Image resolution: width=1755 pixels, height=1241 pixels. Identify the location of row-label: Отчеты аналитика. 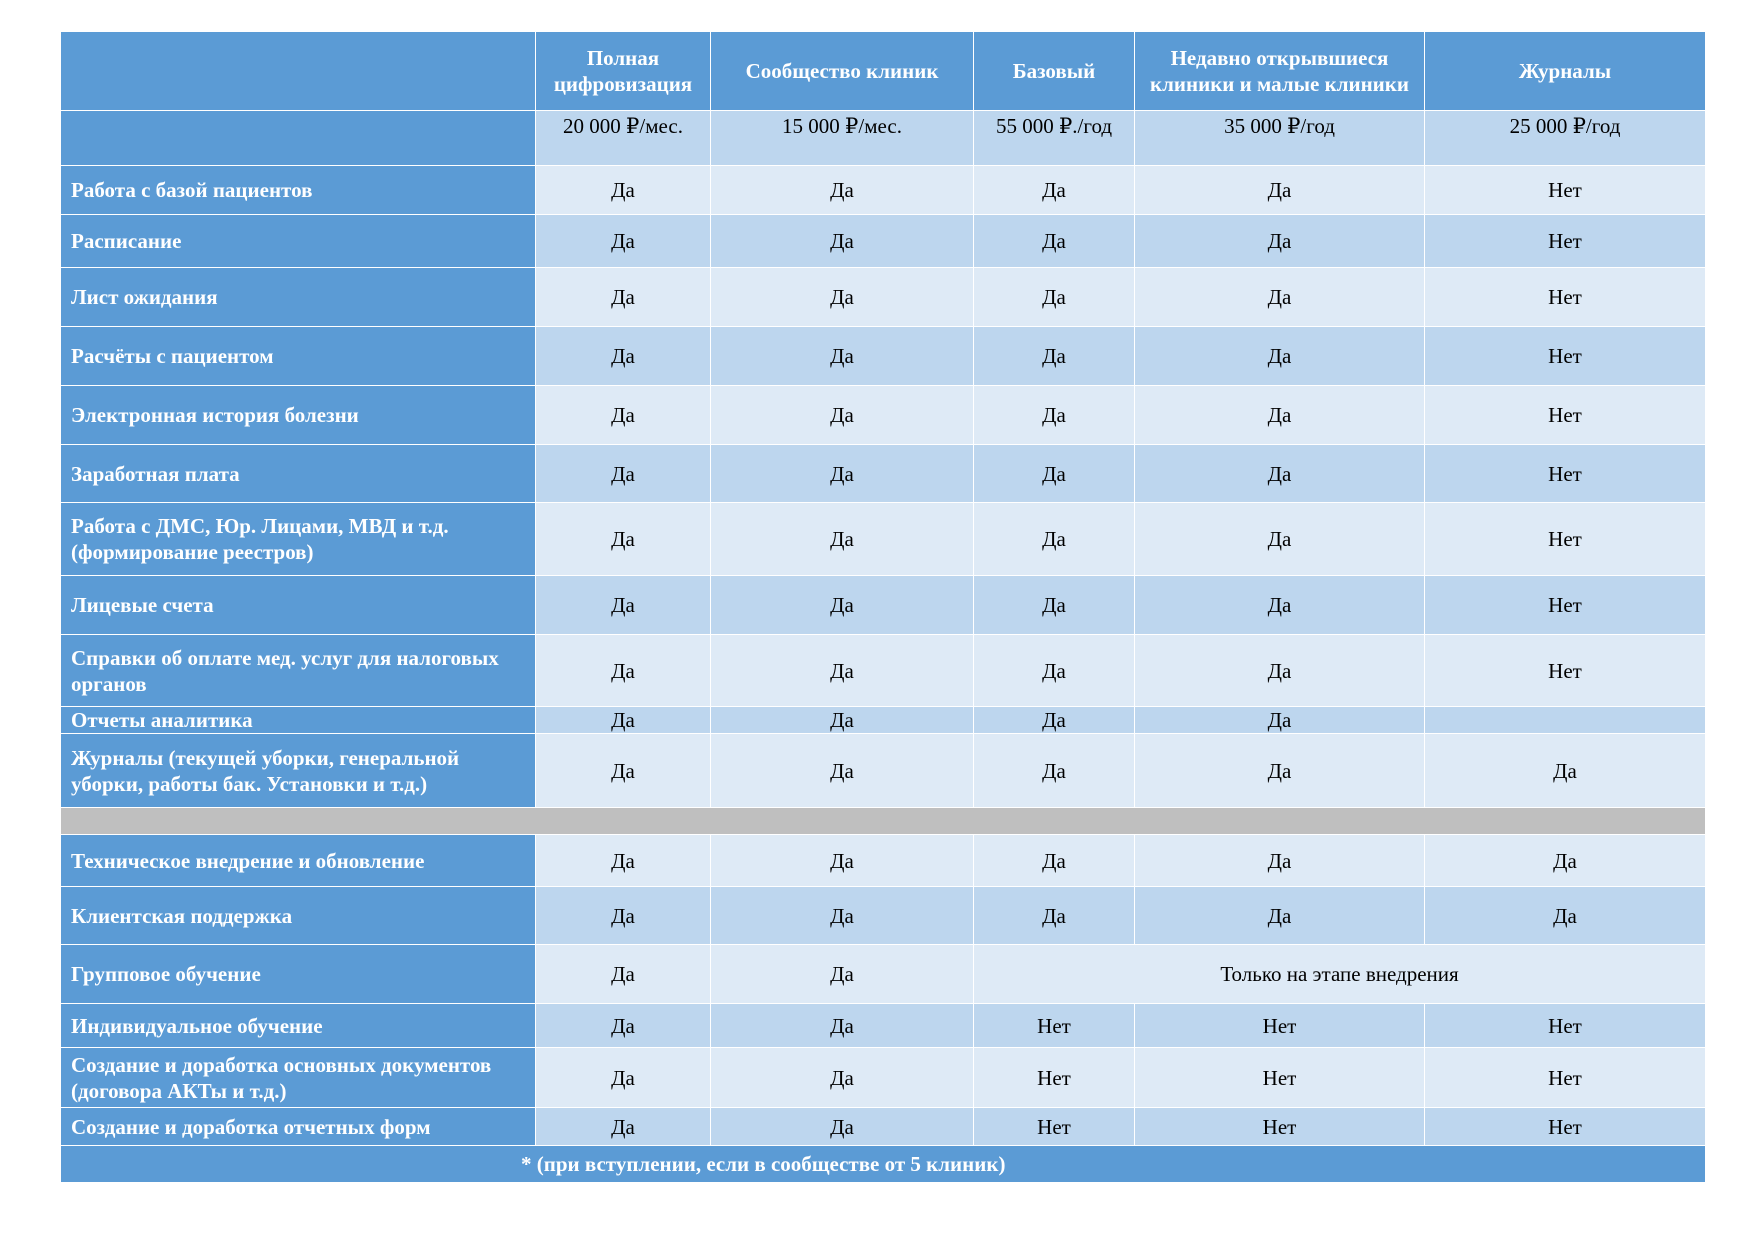
(298, 720).